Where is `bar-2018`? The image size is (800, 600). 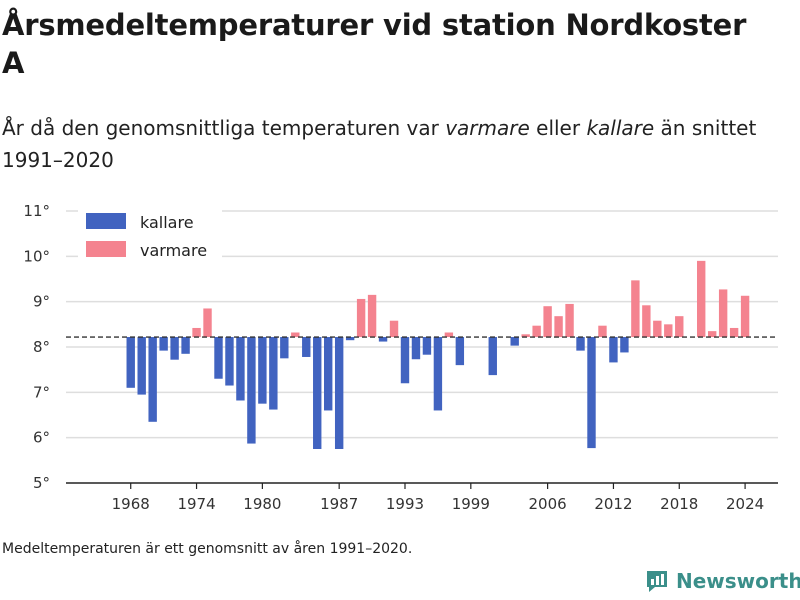
bar-2018 is located at coordinates (679, 327).